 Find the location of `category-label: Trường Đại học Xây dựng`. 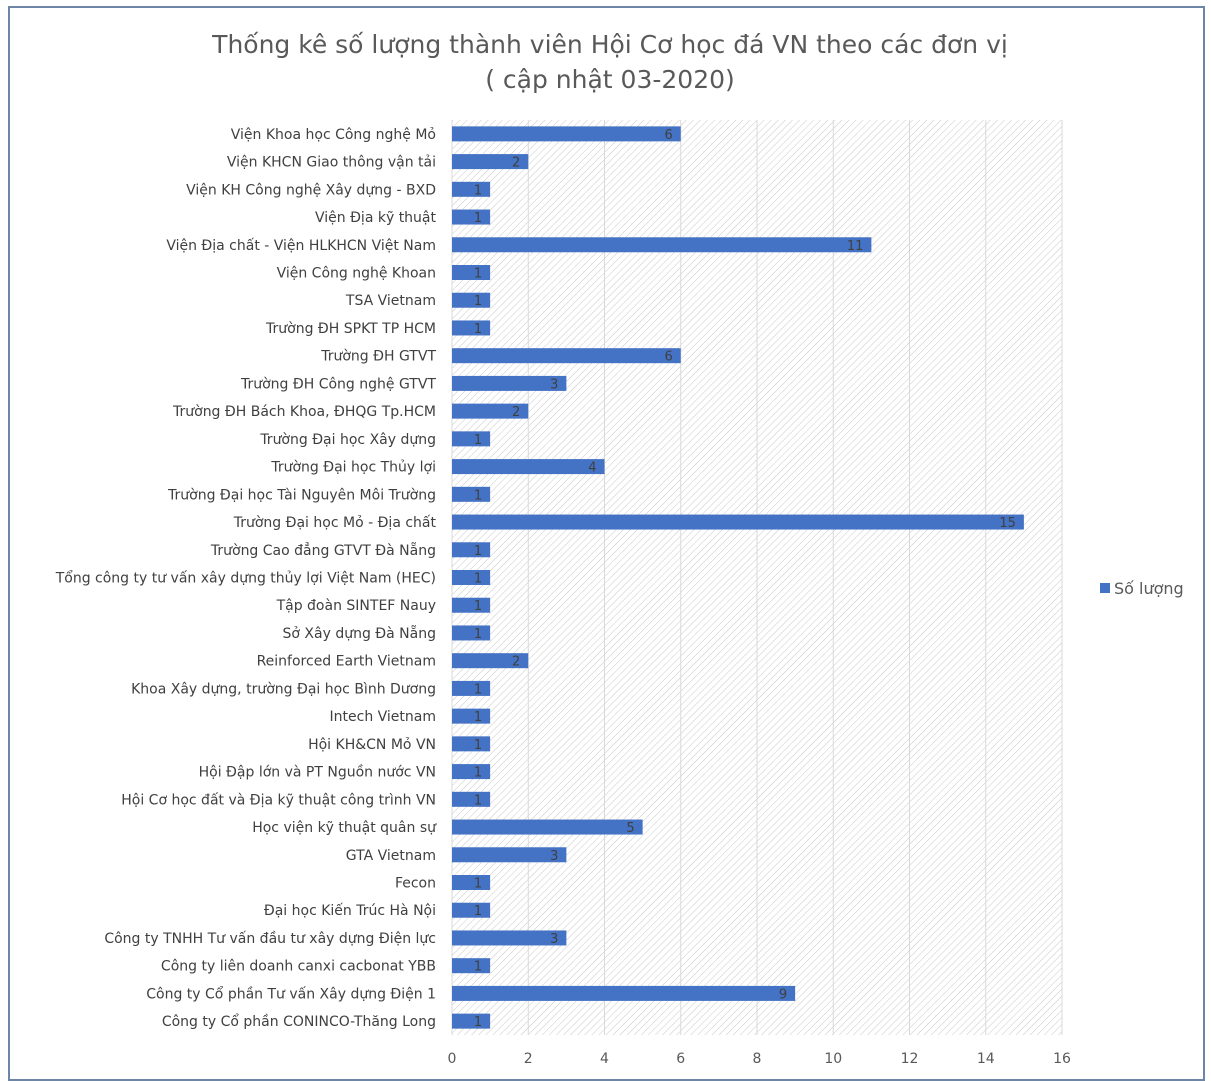

category-label: Trường Đại học Xây dựng is located at coordinates (347, 440).